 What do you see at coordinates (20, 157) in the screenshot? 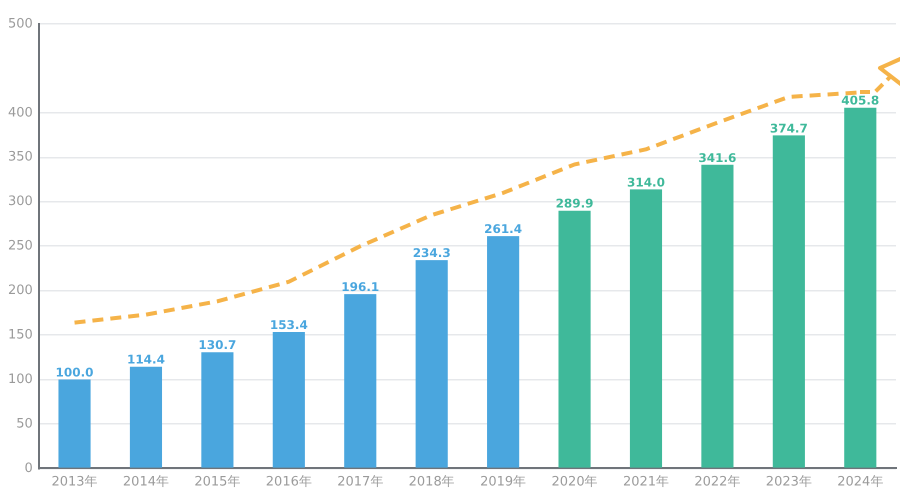
I see `y-tick-label: 350` at bounding box center [20, 157].